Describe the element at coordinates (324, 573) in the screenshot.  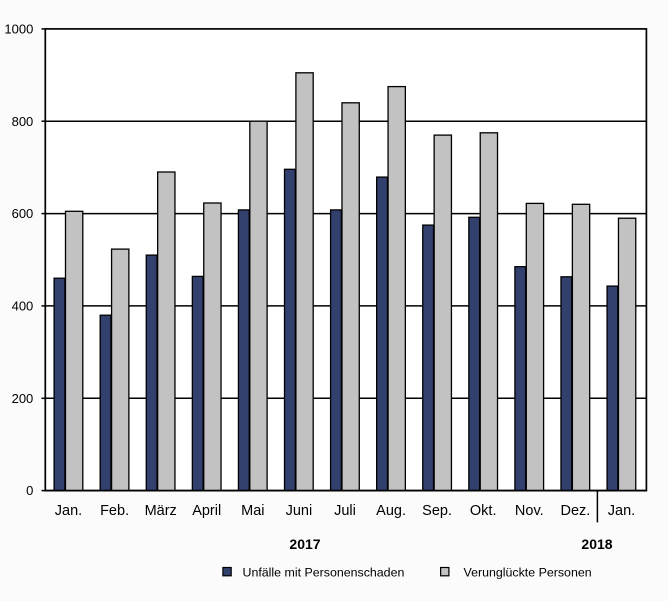
I see `svg-text: Unfälle mit Personenschaden` at that location.